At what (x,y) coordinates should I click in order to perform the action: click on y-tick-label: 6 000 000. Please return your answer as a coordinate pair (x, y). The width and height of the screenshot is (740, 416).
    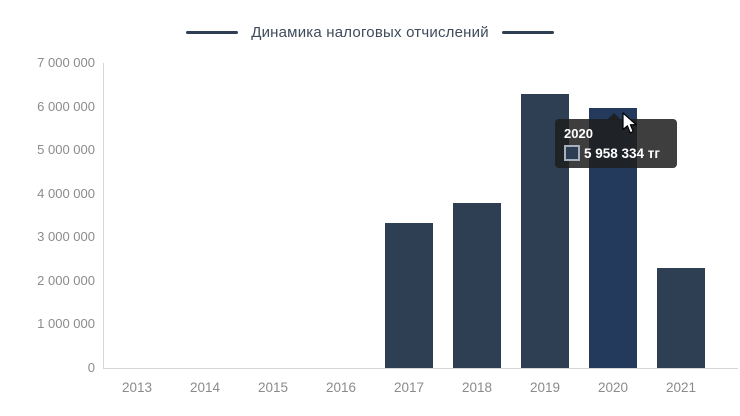
    Looking at the image, I should click on (66, 106).